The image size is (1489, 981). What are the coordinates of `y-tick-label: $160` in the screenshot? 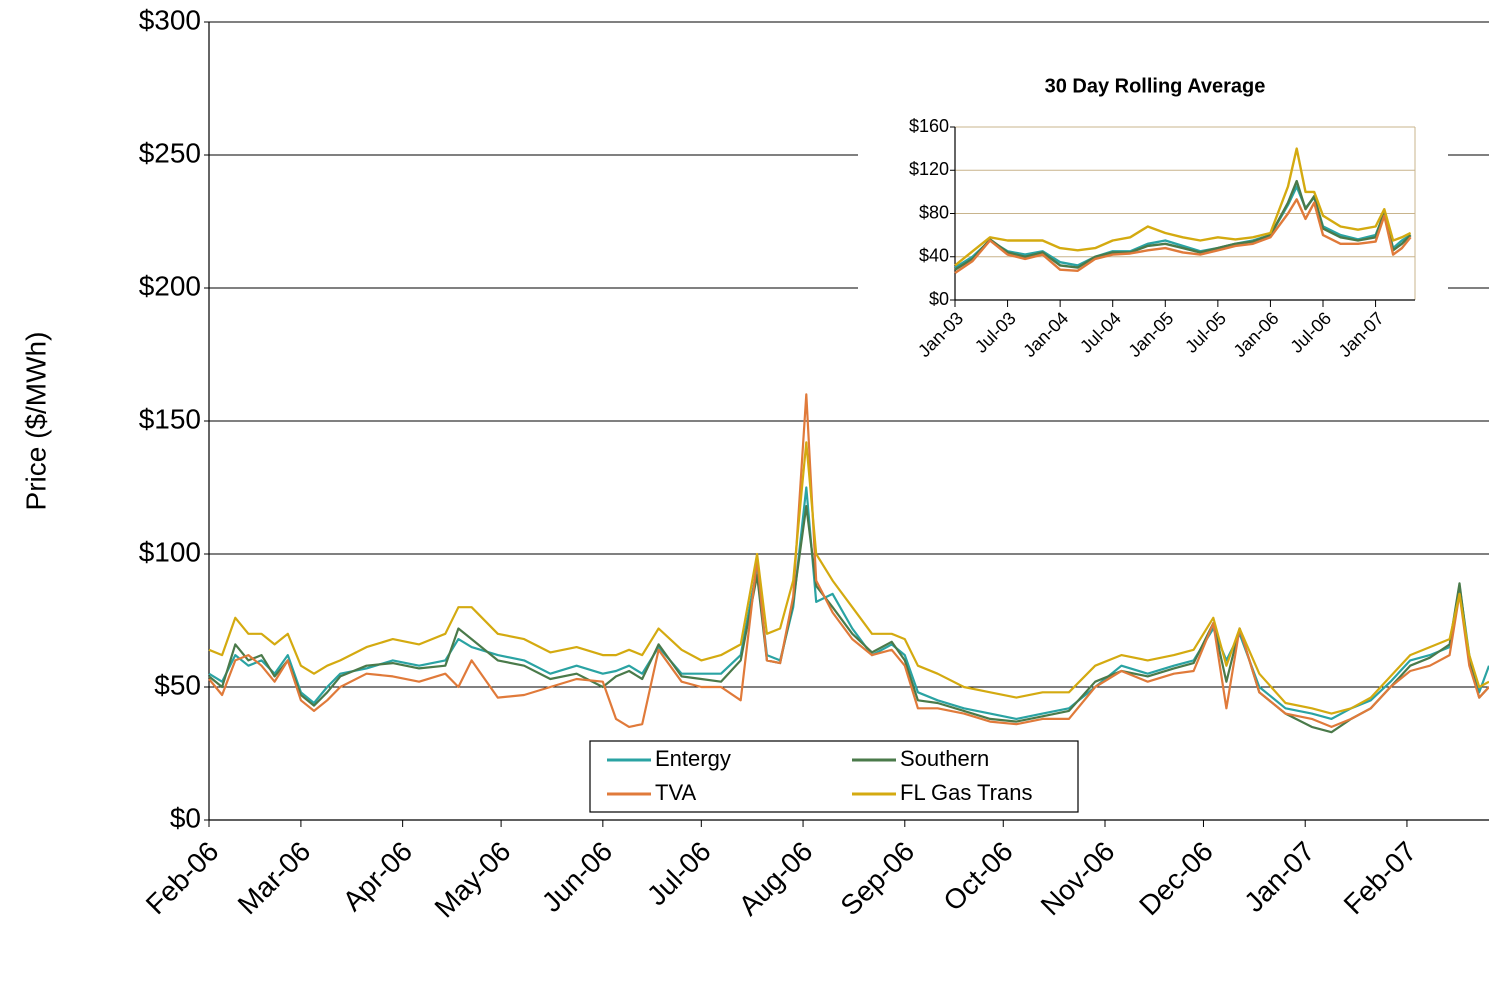 It's located at (929, 126).